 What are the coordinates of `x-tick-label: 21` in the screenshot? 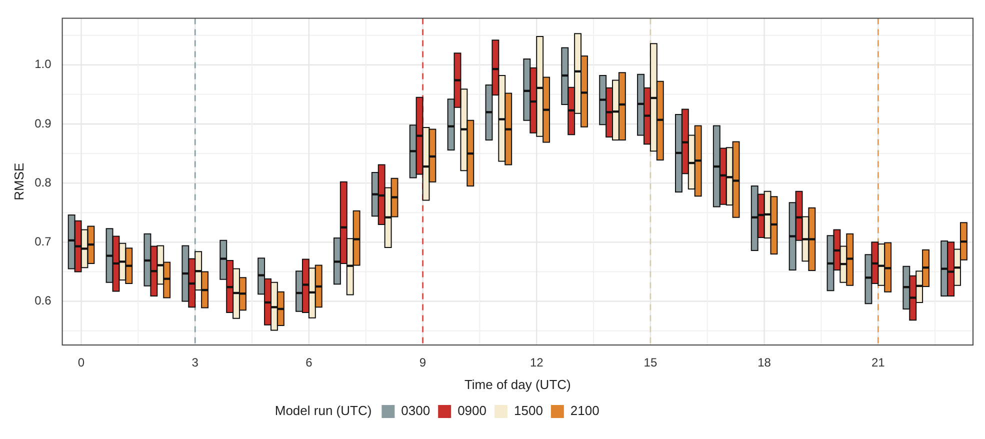 It's located at (878, 363).